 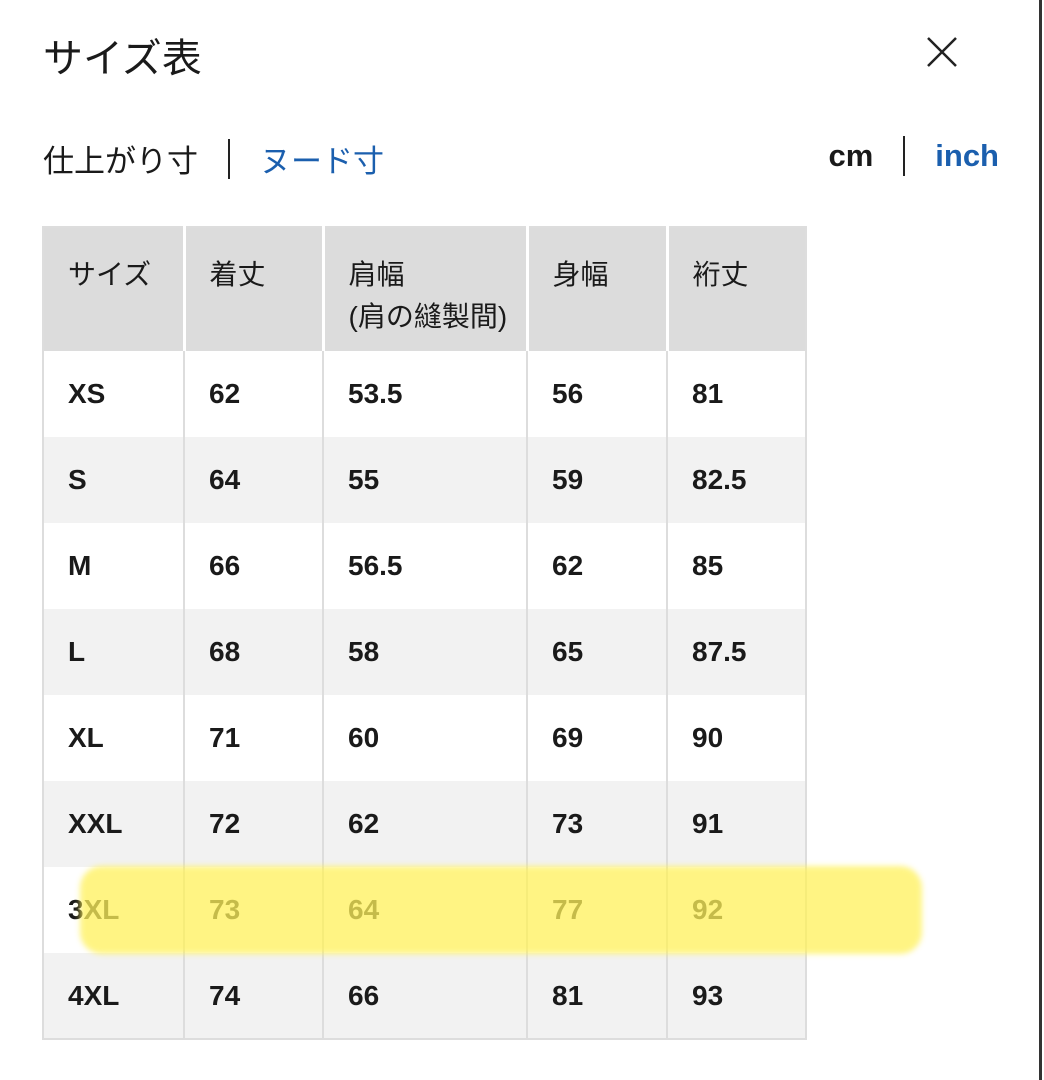 I want to click on table-cell: 68, so click(x=253, y=652).